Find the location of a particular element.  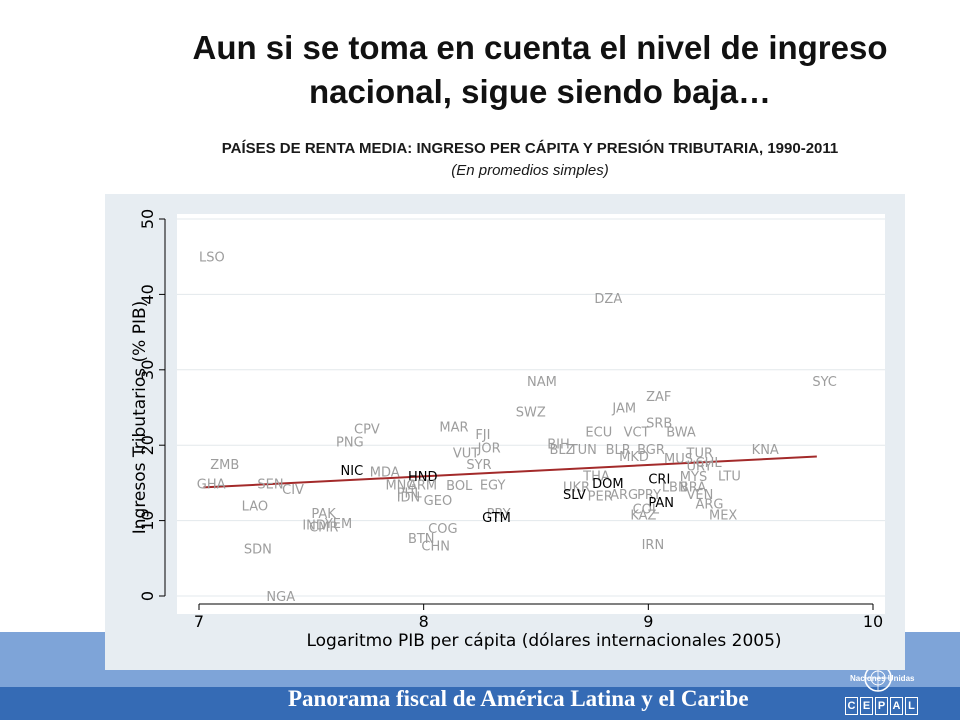

fit-line is located at coordinates (510, 472).